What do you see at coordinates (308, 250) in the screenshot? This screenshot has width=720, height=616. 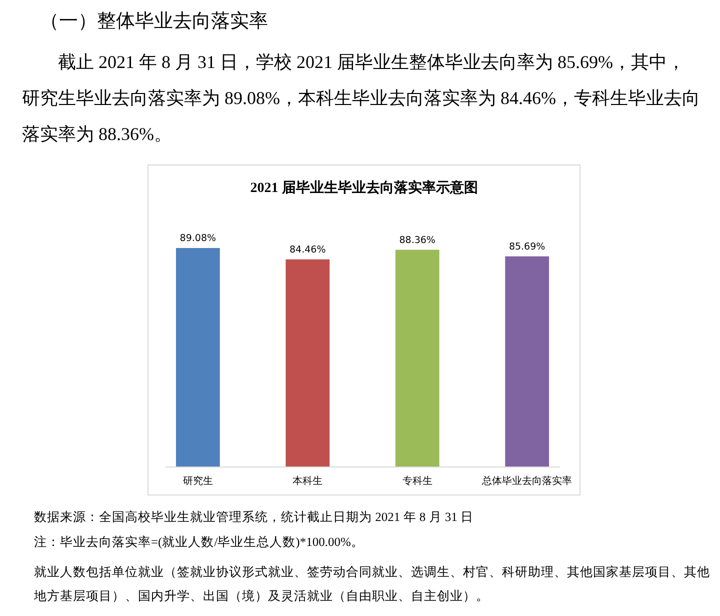 I see `data-label: 84.46%` at bounding box center [308, 250].